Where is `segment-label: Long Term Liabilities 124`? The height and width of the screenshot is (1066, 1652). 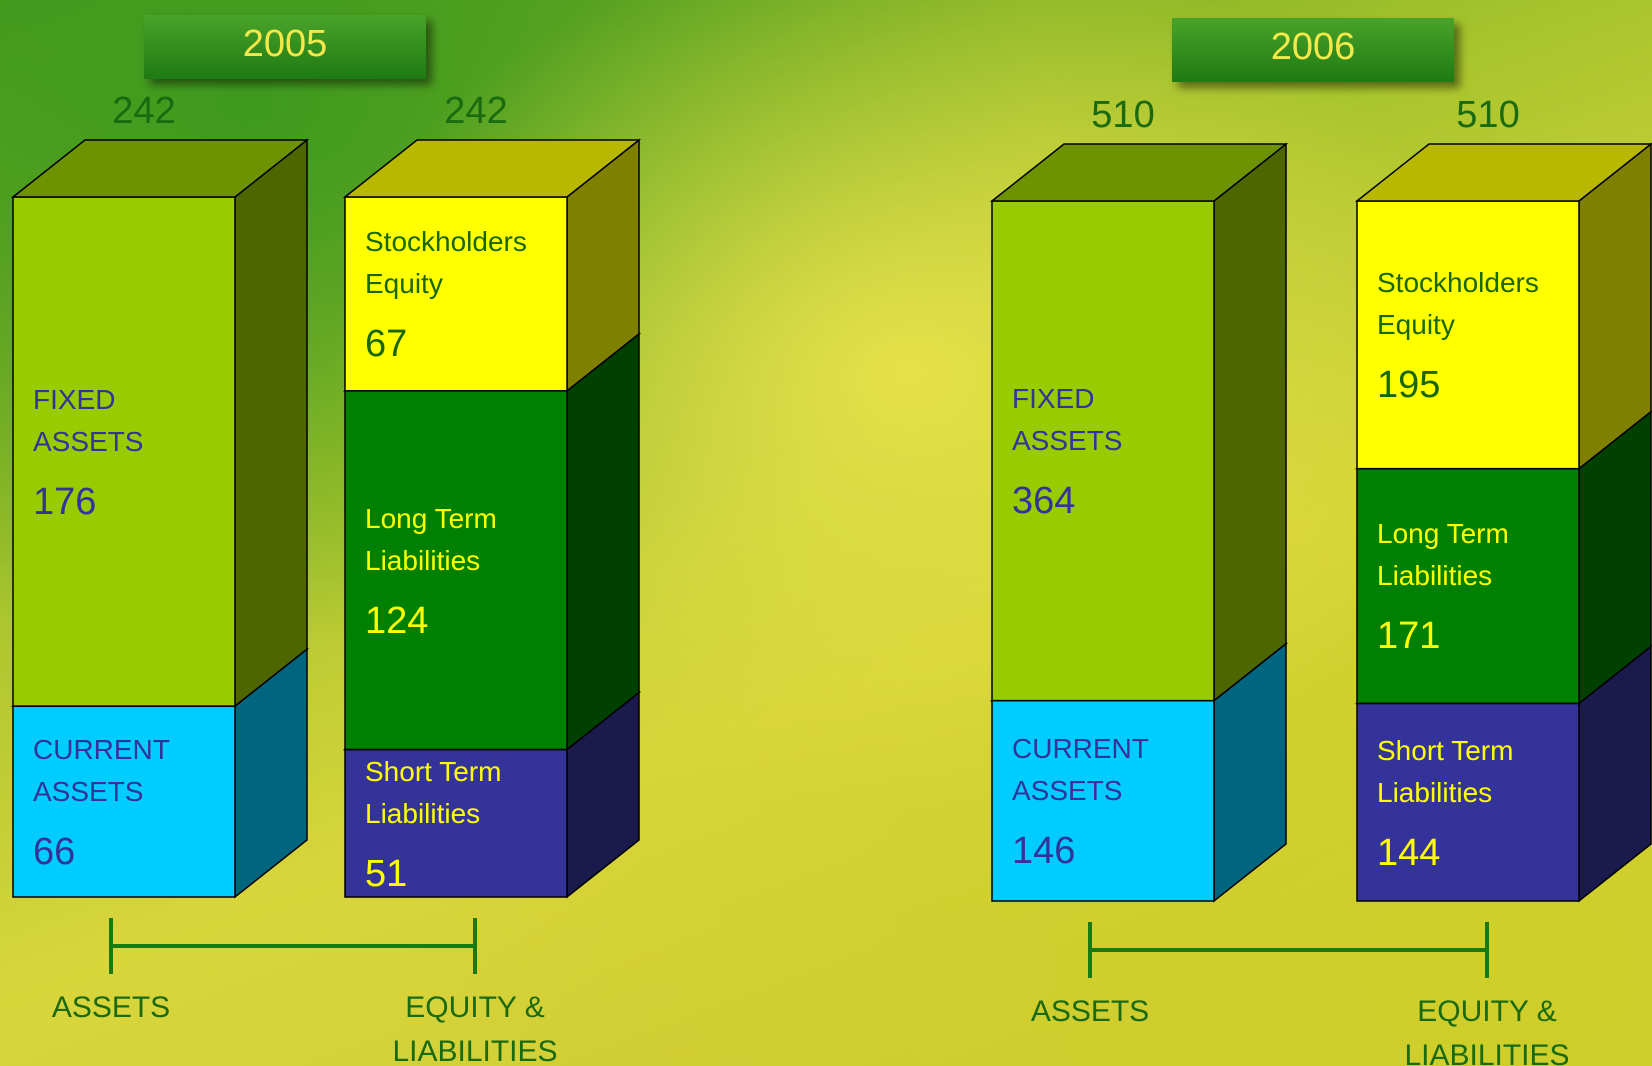
segment-label: Long Term Liabilities 124 is located at coordinates (456, 570).